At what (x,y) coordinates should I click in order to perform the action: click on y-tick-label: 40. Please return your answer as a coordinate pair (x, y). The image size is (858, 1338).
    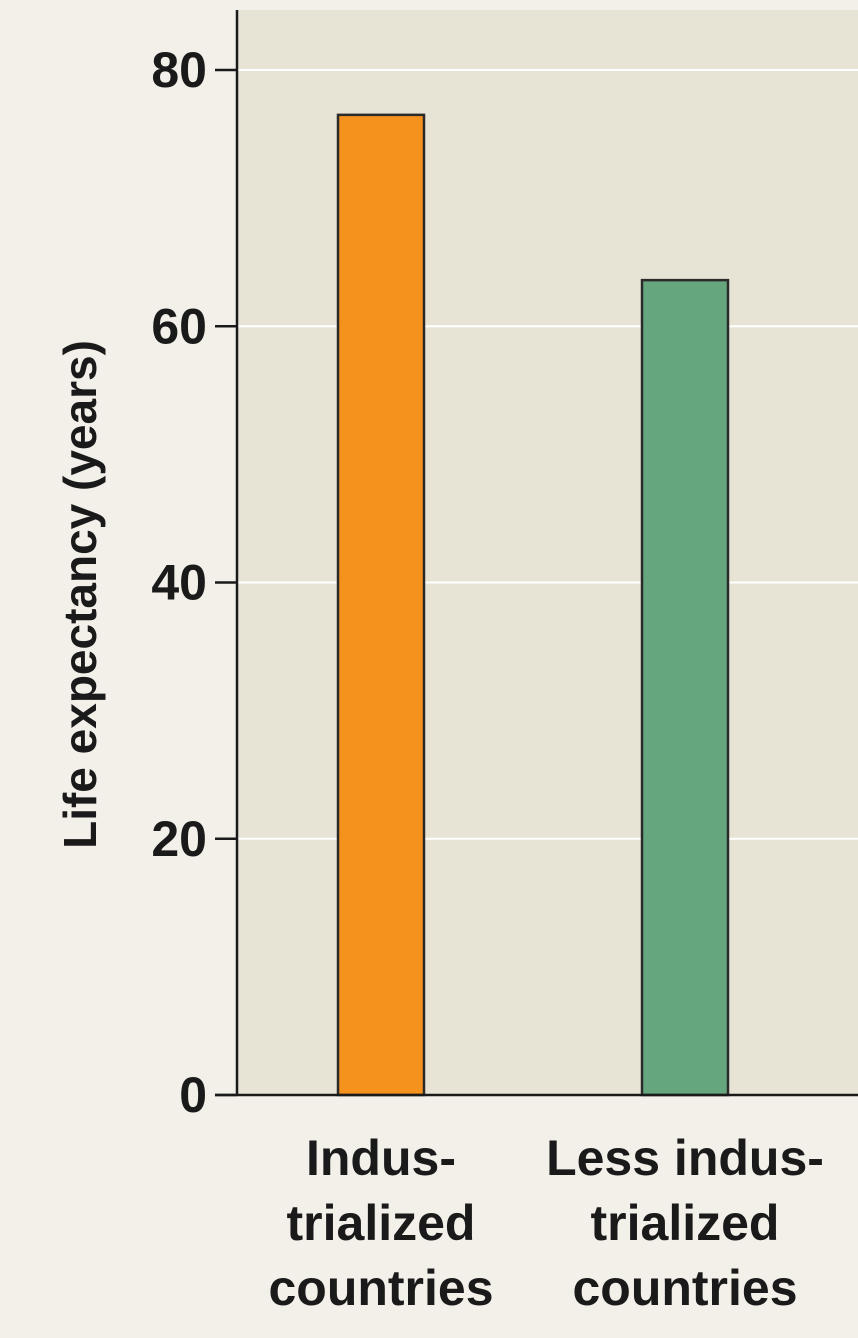
    Looking at the image, I should click on (179, 583).